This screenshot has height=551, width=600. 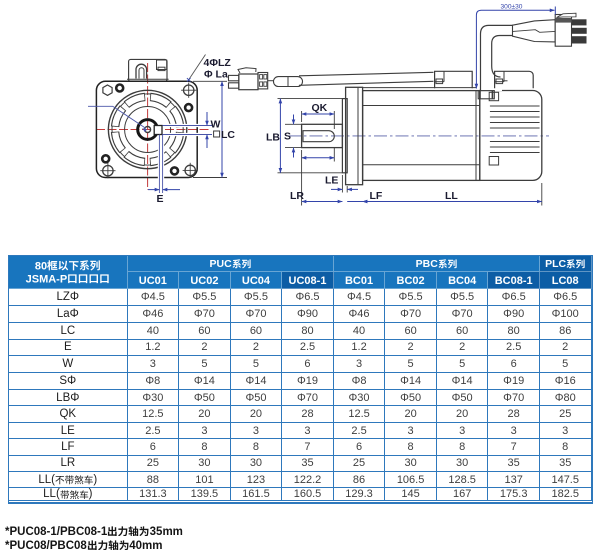 What do you see at coordinates (376, 196) in the screenshot?
I see `svg-text: LF` at bounding box center [376, 196].